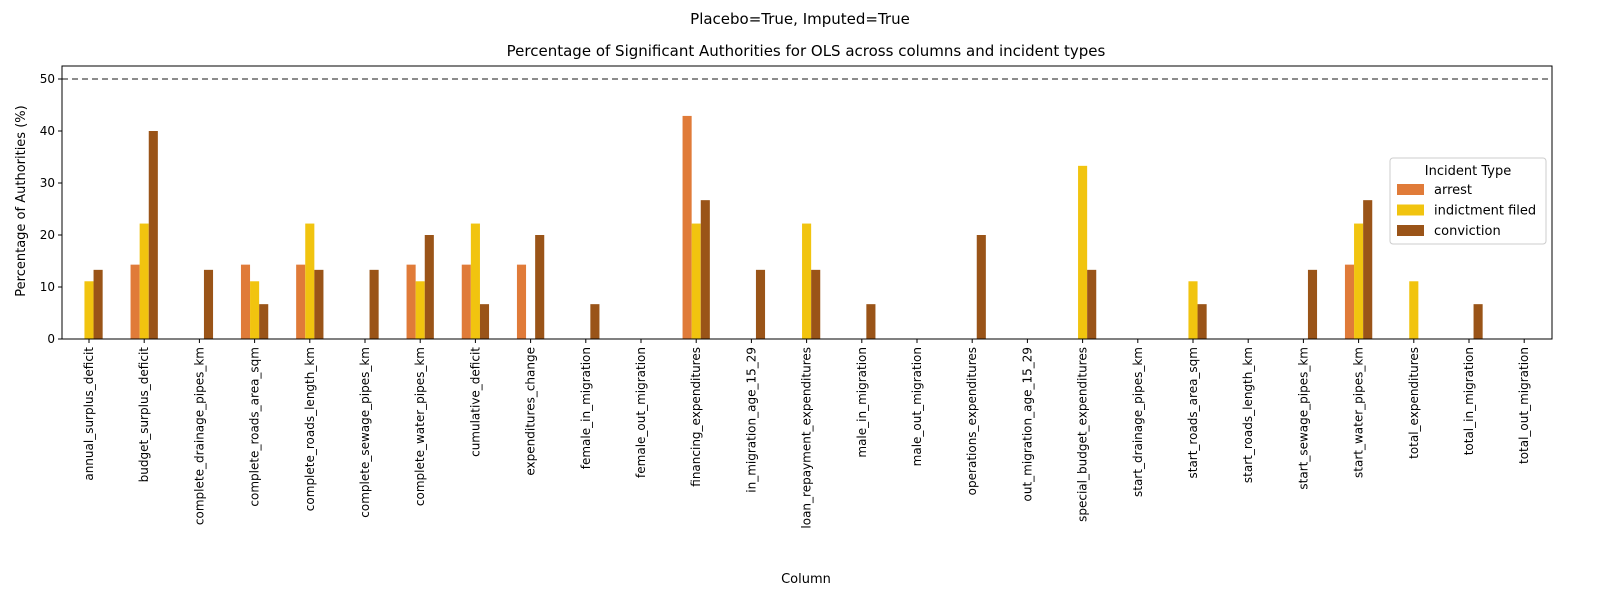  I want to click on legend-frame, so click(1468, 201).